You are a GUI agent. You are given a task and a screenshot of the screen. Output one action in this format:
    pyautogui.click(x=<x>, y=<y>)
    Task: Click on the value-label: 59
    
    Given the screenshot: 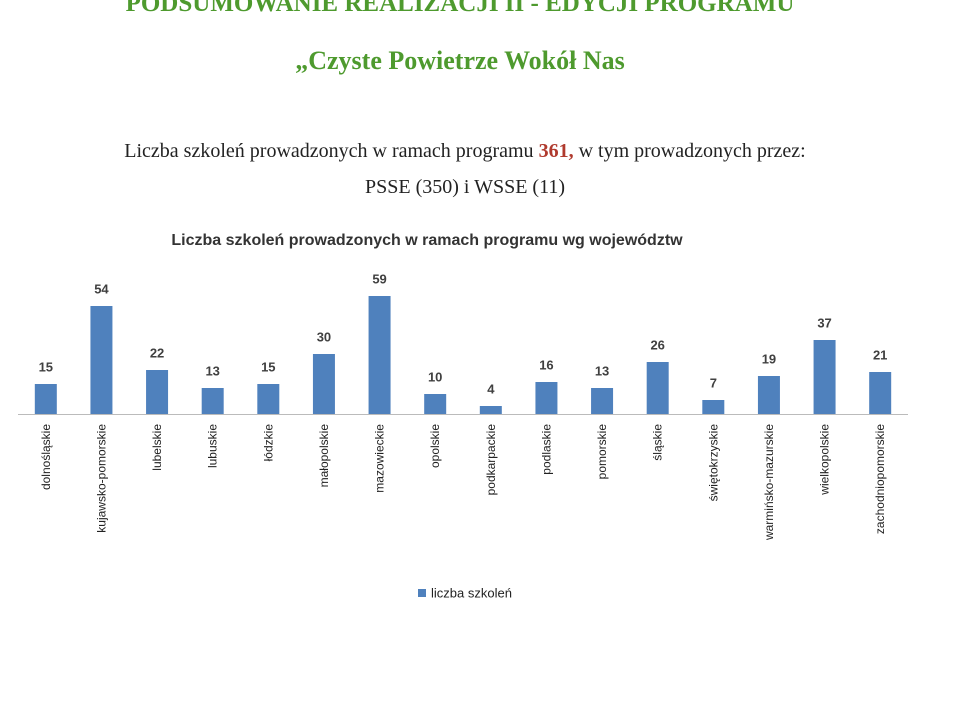 What is the action you would take?
    pyautogui.click(x=379, y=278)
    